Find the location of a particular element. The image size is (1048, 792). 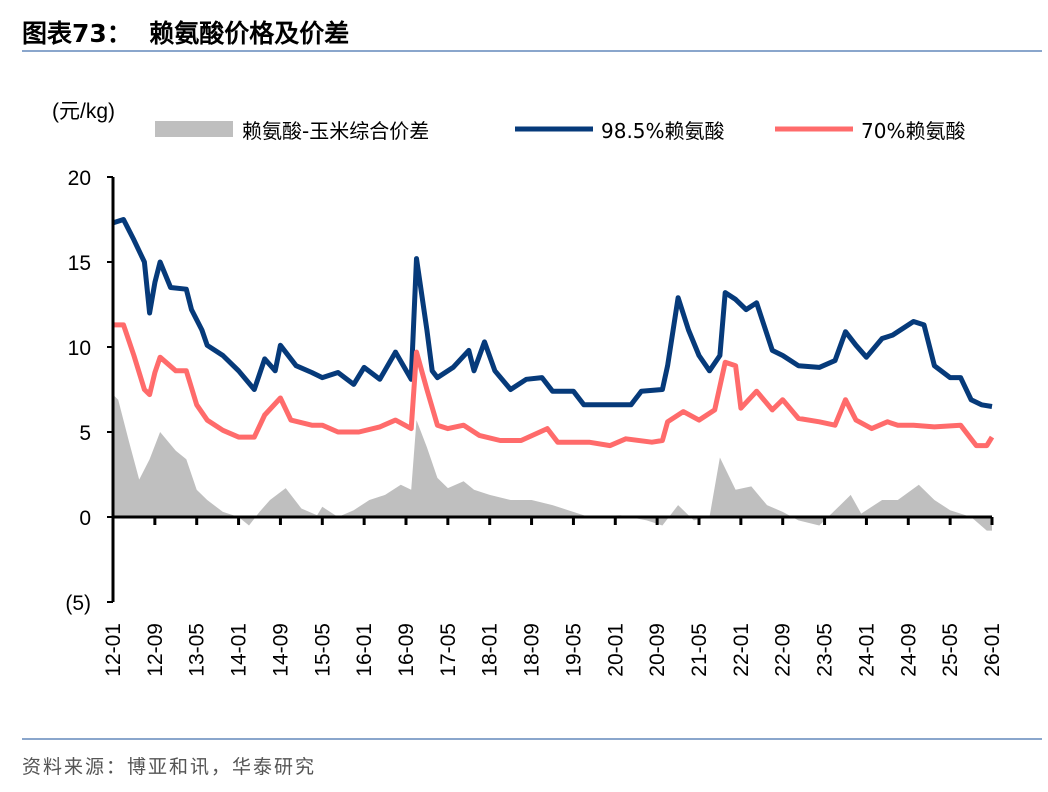

x-tick-label: 25-05 is located at coordinates (950, 650).